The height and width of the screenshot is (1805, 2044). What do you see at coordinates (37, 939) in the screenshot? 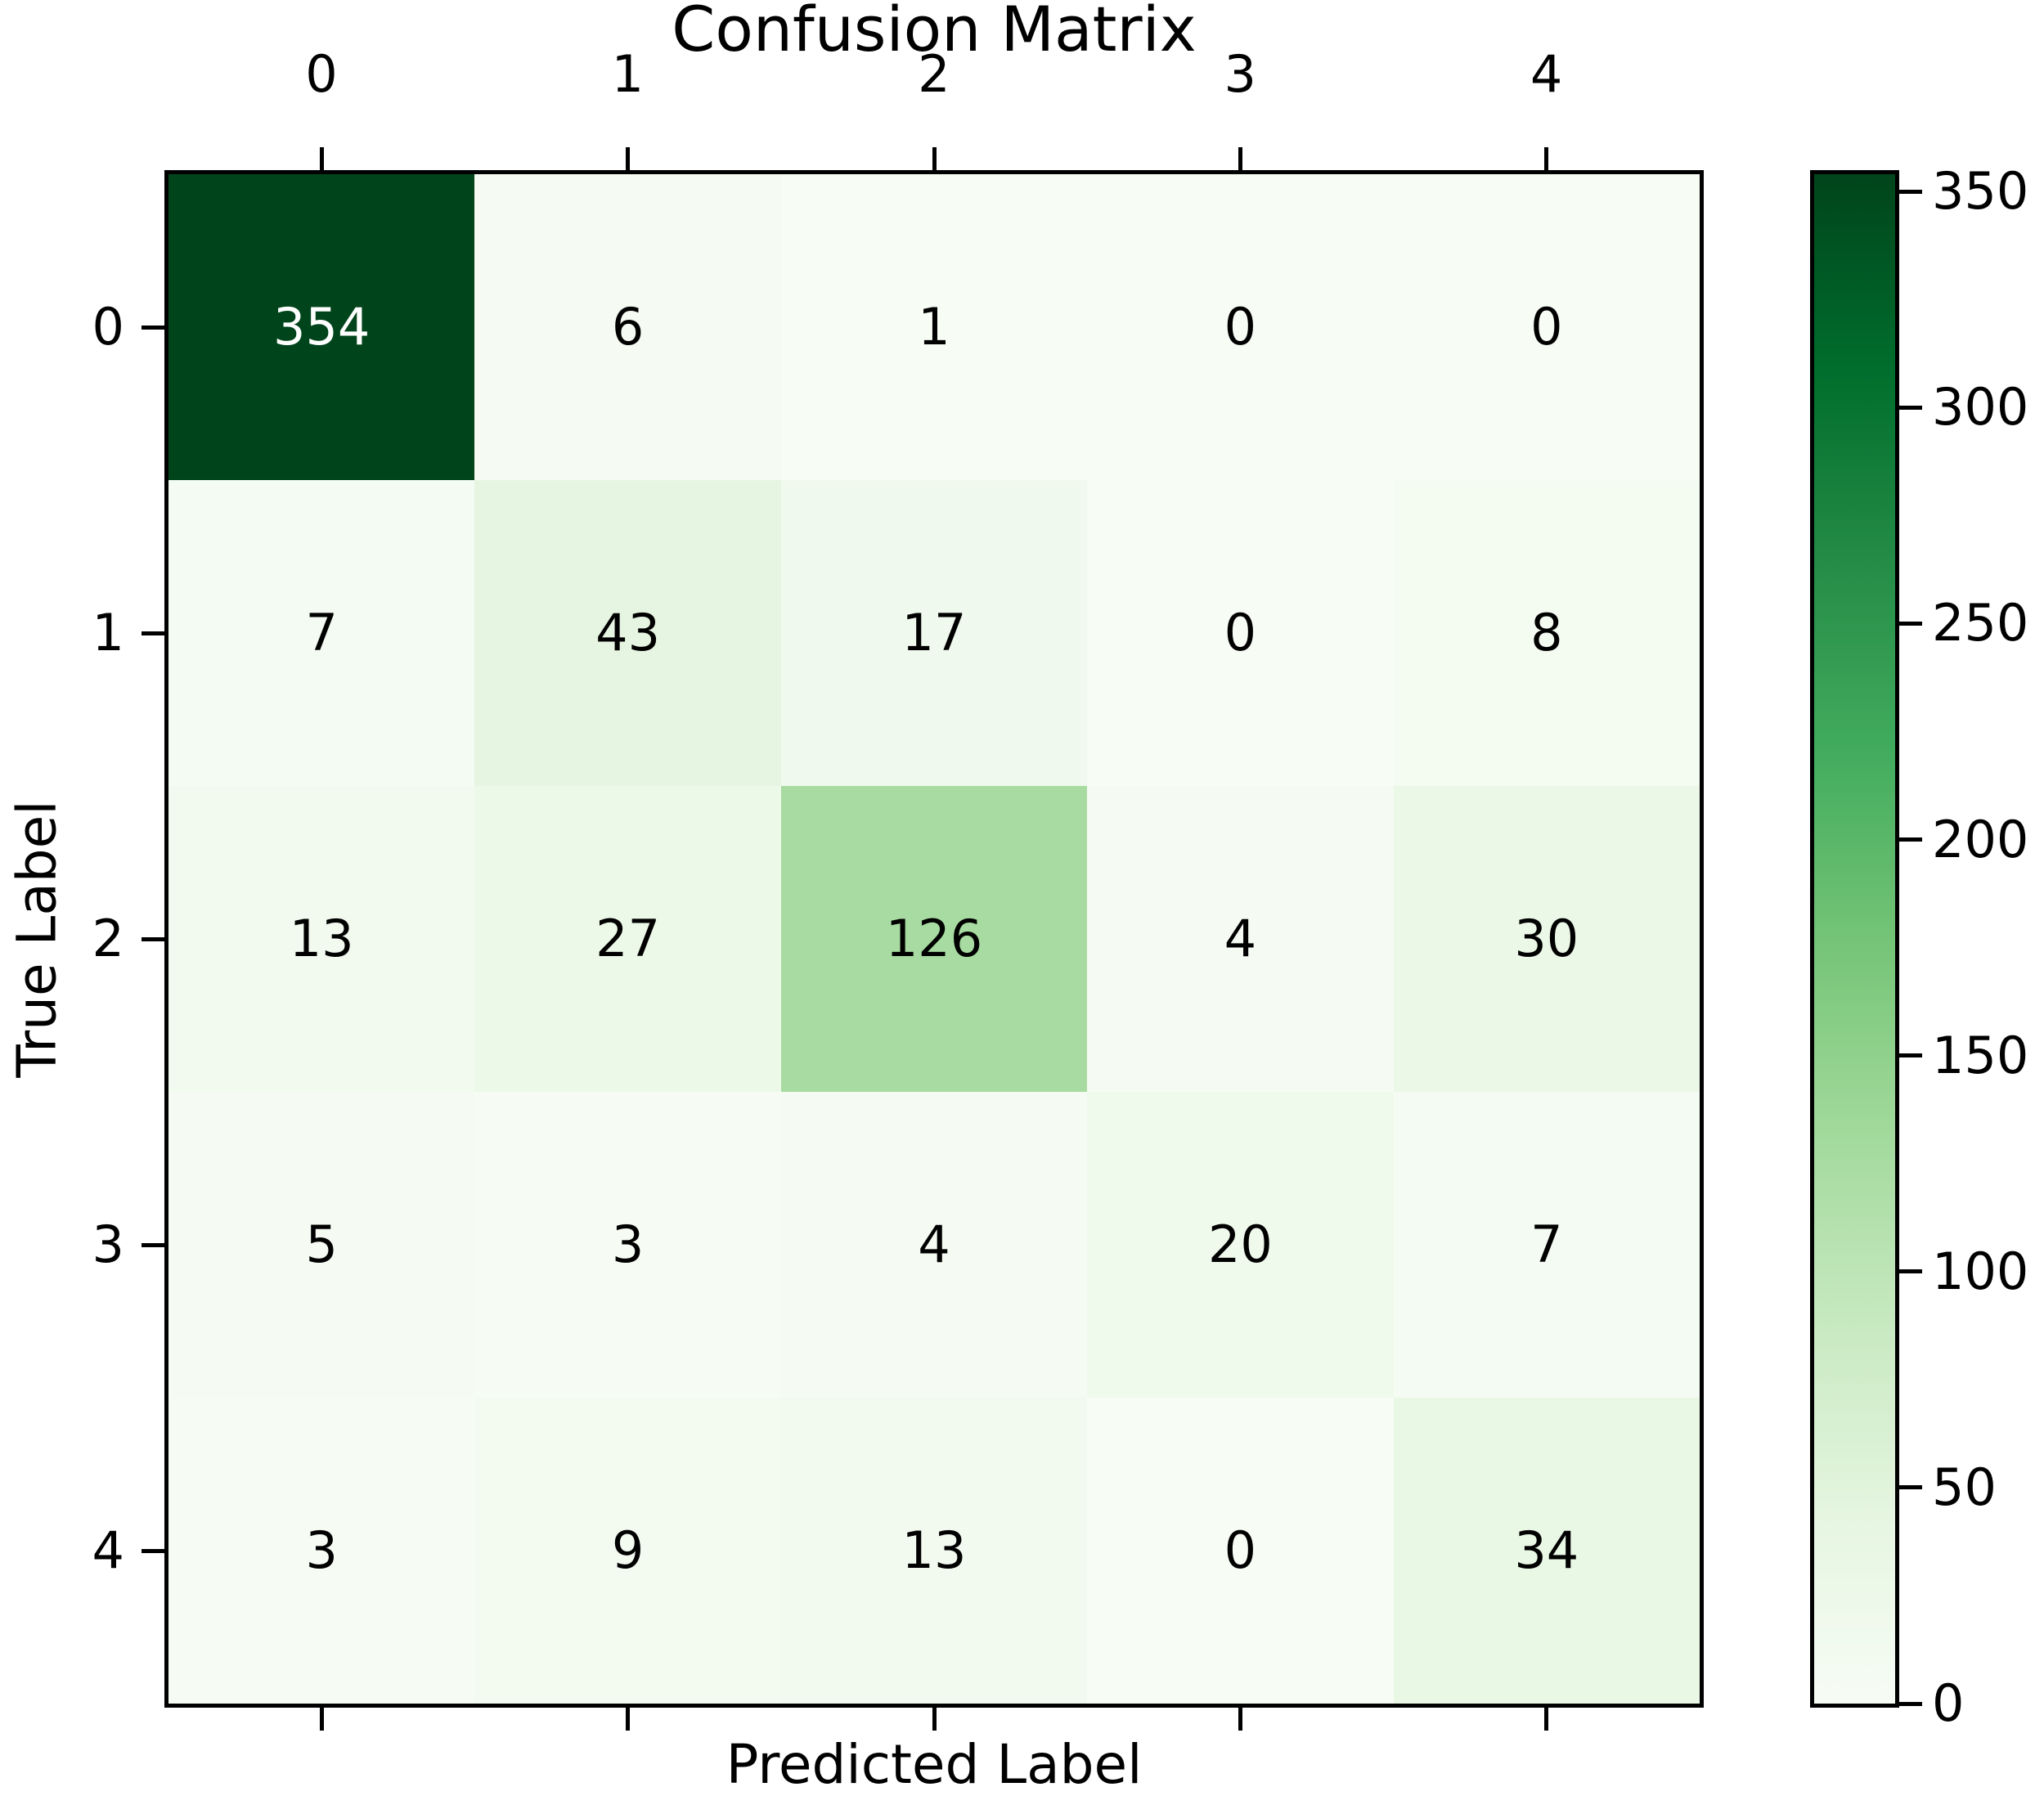
I see `y-axis-label: True Label` at bounding box center [37, 939].